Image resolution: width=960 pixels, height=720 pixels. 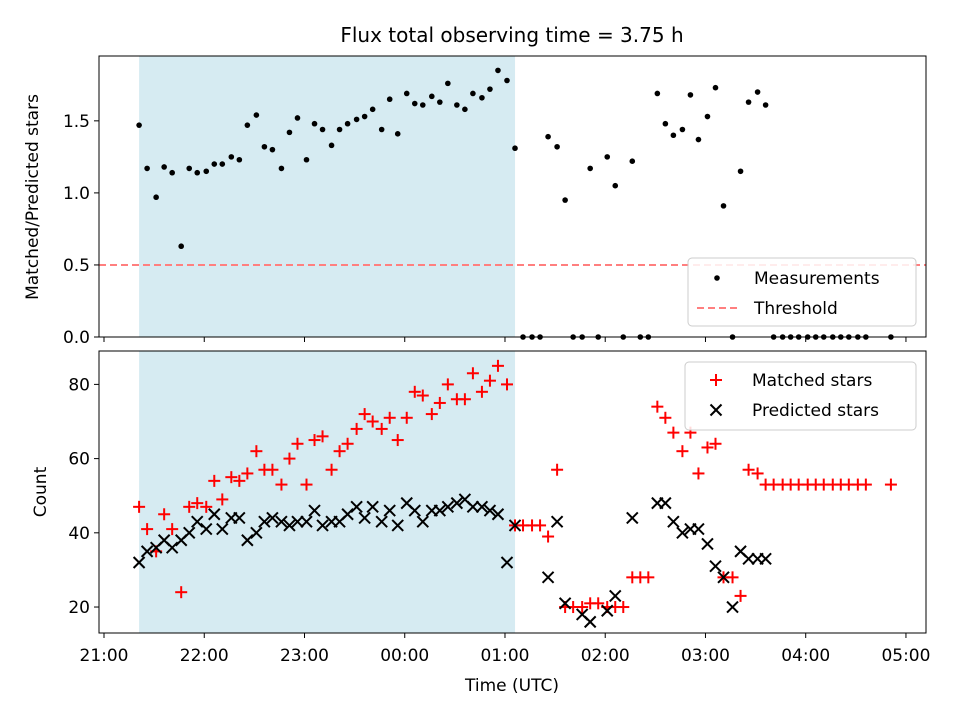 What do you see at coordinates (76, 122) in the screenshot?
I see `top-y-tick-label: 1.5` at bounding box center [76, 122].